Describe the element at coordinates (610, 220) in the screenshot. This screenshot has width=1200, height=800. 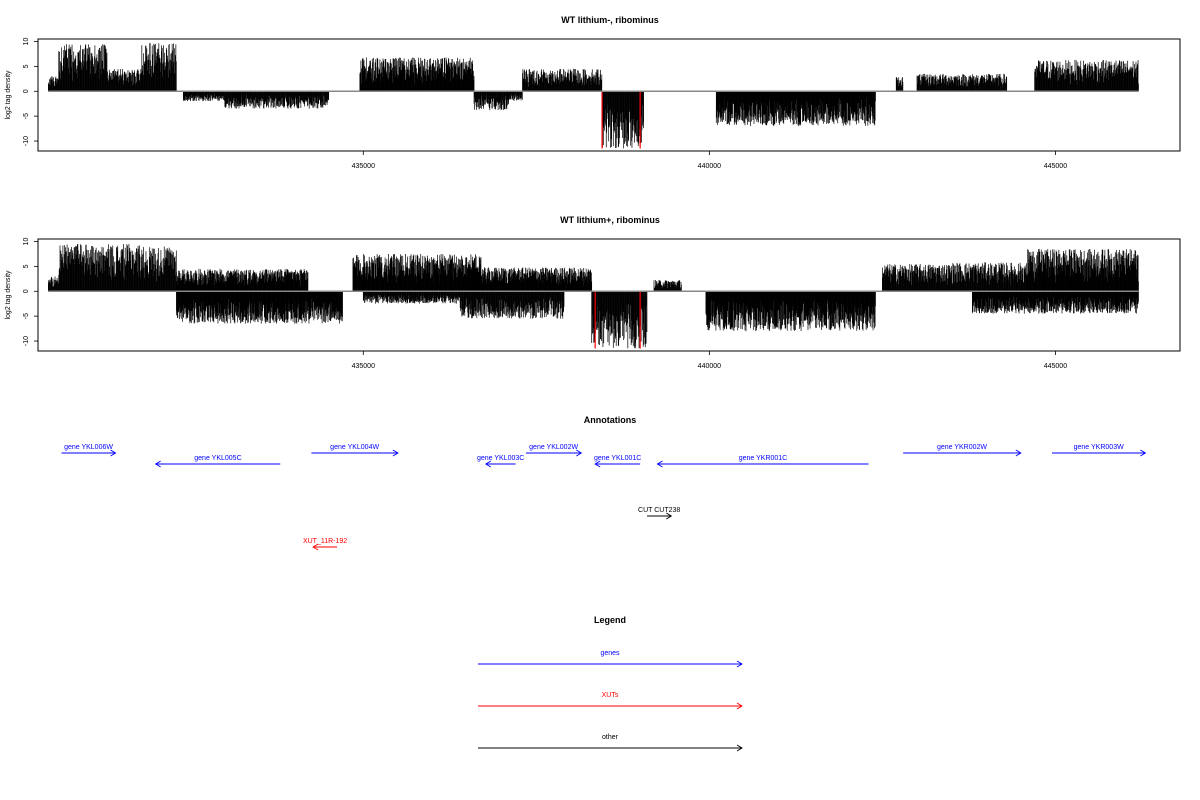
I see `panel-title: WT lithium+, ribominus` at that location.